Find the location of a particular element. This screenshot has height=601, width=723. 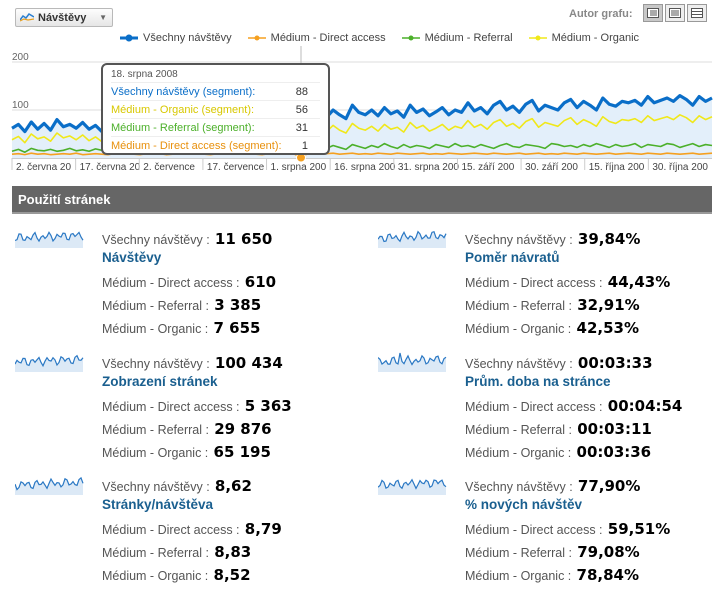

metric-row: Všechny návštěvy : 77,90% is located at coordinates (552, 486).